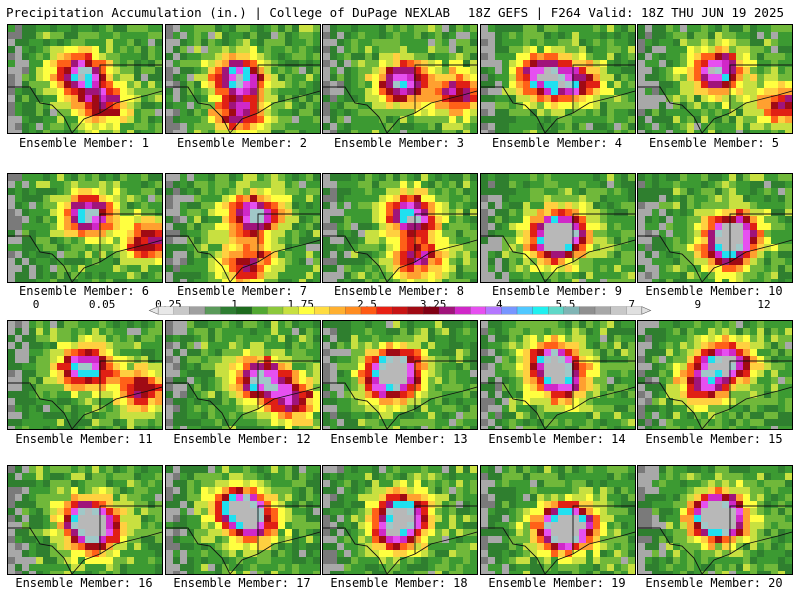  I want to click on member-caption-15: Ensemble Member: 15, so click(714, 439).